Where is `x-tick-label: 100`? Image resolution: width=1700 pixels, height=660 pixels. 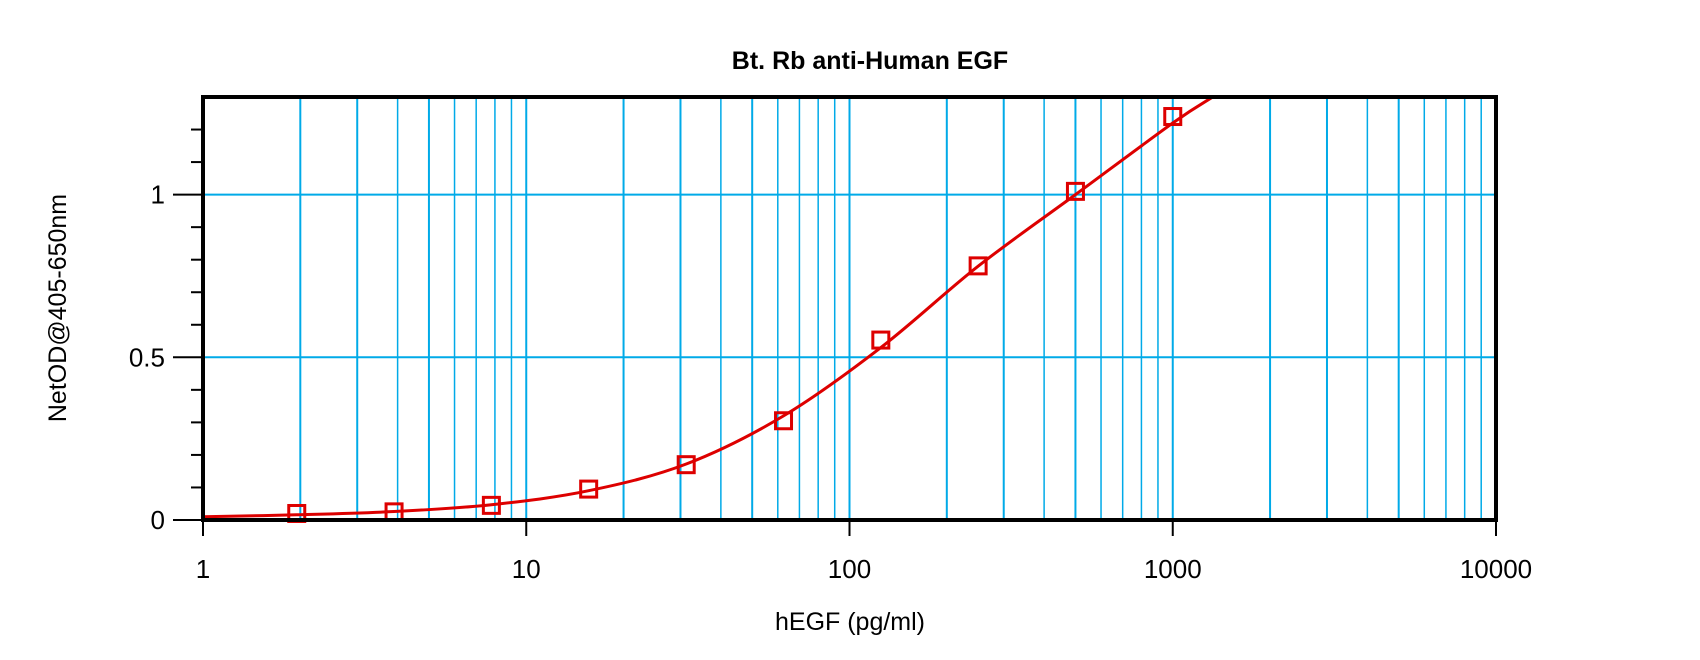 x-tick-label: 100 is located at coordinates (849, 569).